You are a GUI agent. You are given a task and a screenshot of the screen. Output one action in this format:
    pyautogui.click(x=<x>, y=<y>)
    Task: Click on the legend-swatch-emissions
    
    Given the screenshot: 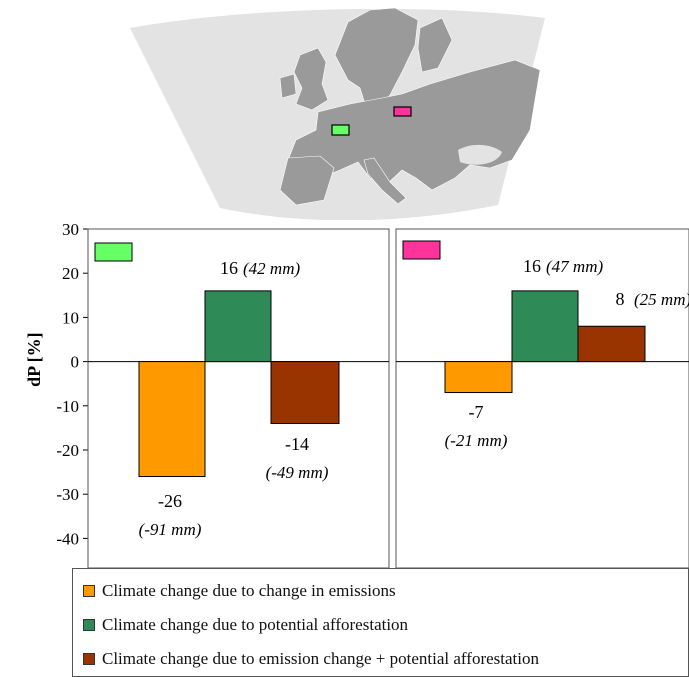 What is the action you would take?
    pyautogui.click(x=89, y=591)
    